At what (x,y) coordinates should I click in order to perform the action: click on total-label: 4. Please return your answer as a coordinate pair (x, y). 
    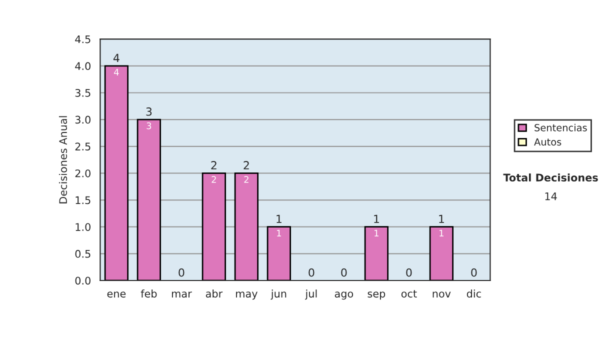
    Looking at the image, I should click on (116, 58).